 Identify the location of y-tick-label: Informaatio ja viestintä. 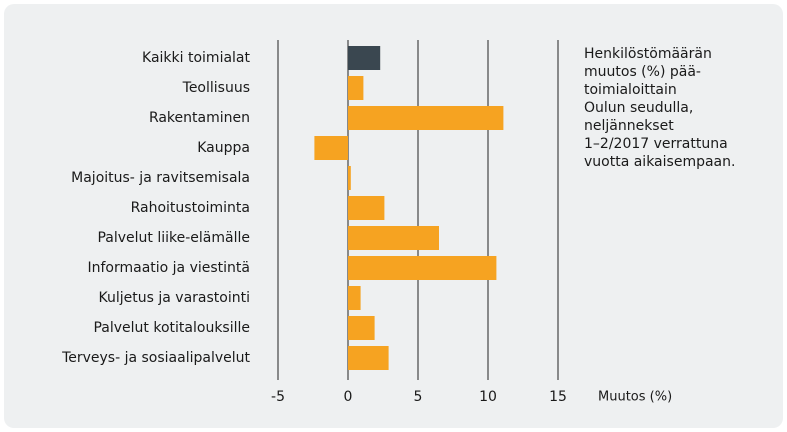
(168, 268).